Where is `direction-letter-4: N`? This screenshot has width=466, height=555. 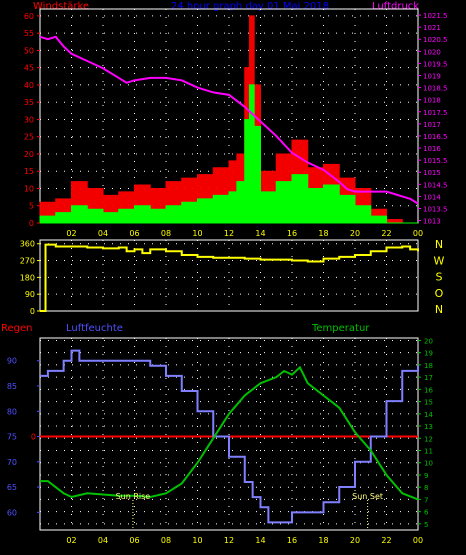 direction-letter-4: N is located at coordinates (439, 309).